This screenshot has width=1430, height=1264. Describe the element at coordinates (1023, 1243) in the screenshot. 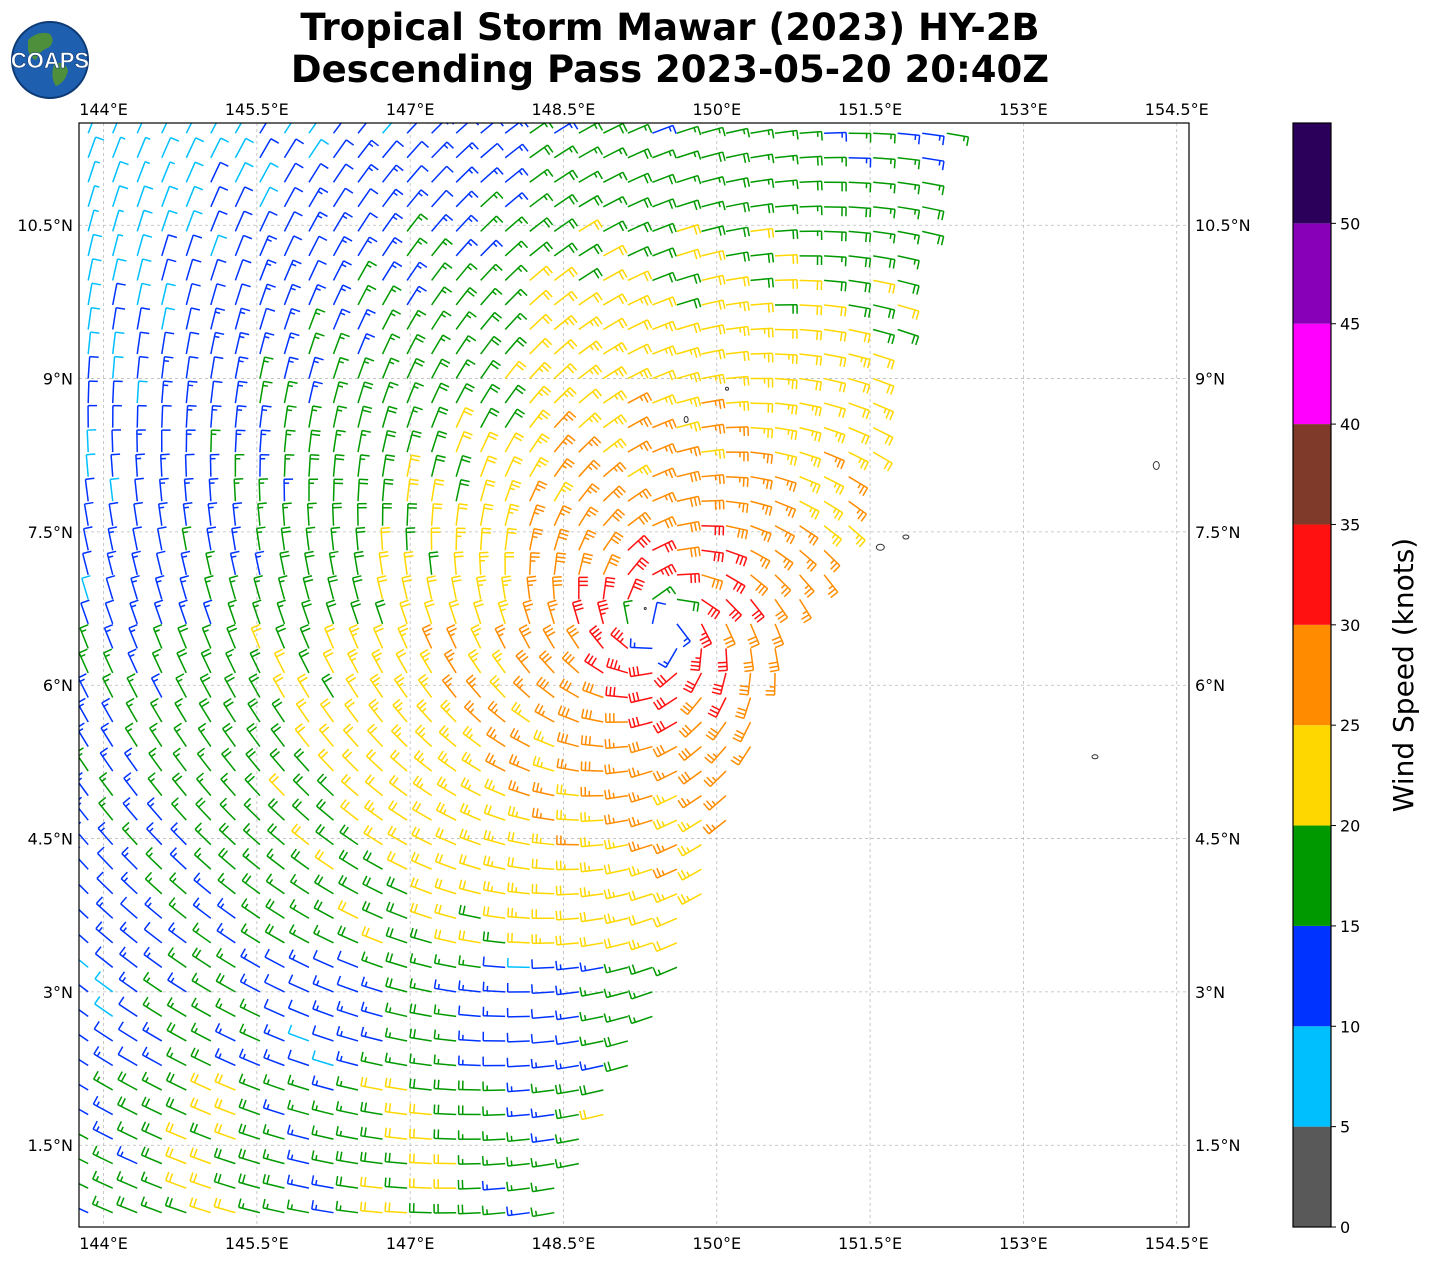

I see `x-tick-label-bottom: 153°E` at that location.